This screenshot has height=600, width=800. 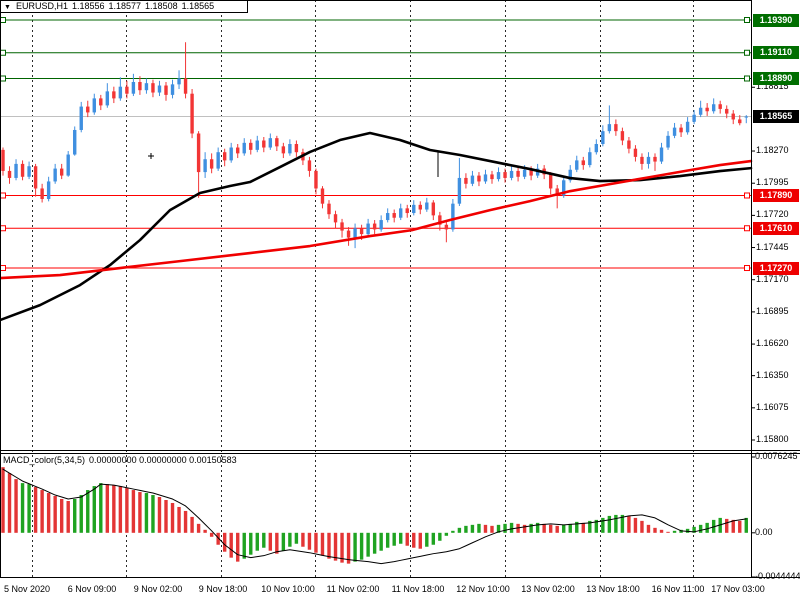 I want to click on price-level-badge: 1.17890, so click(x=776, y=195).